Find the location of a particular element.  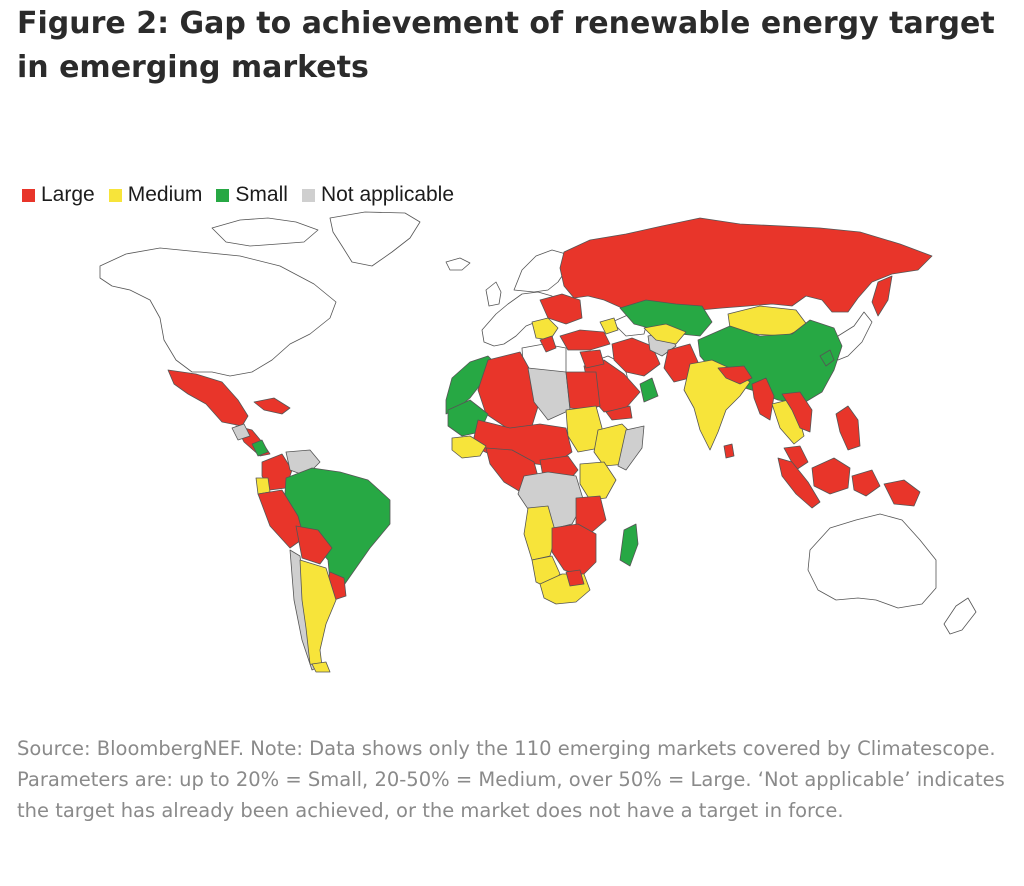

philippines is located at coordinates (848, 428).